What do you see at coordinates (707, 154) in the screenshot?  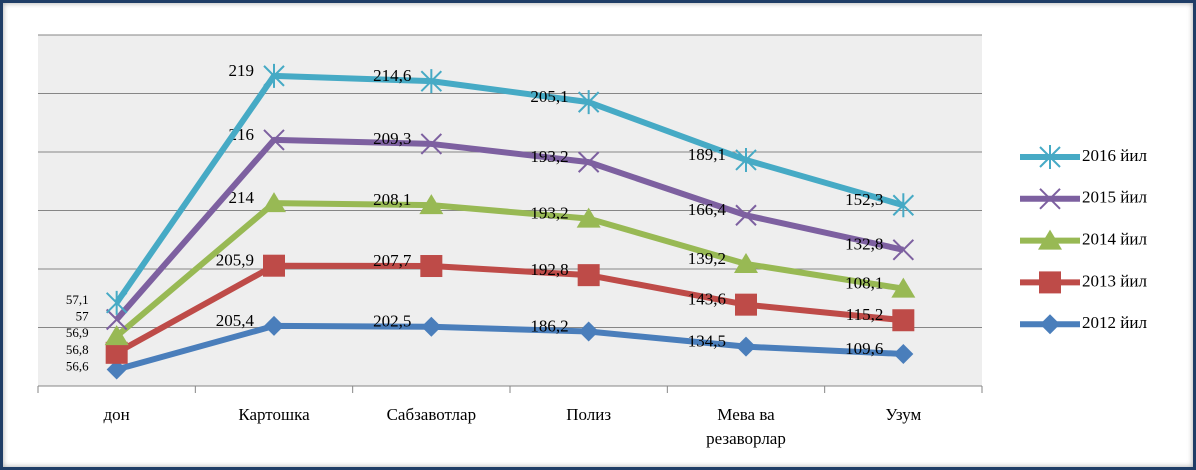 I see `data-label: 189,1` at bounding box center [707, 154].